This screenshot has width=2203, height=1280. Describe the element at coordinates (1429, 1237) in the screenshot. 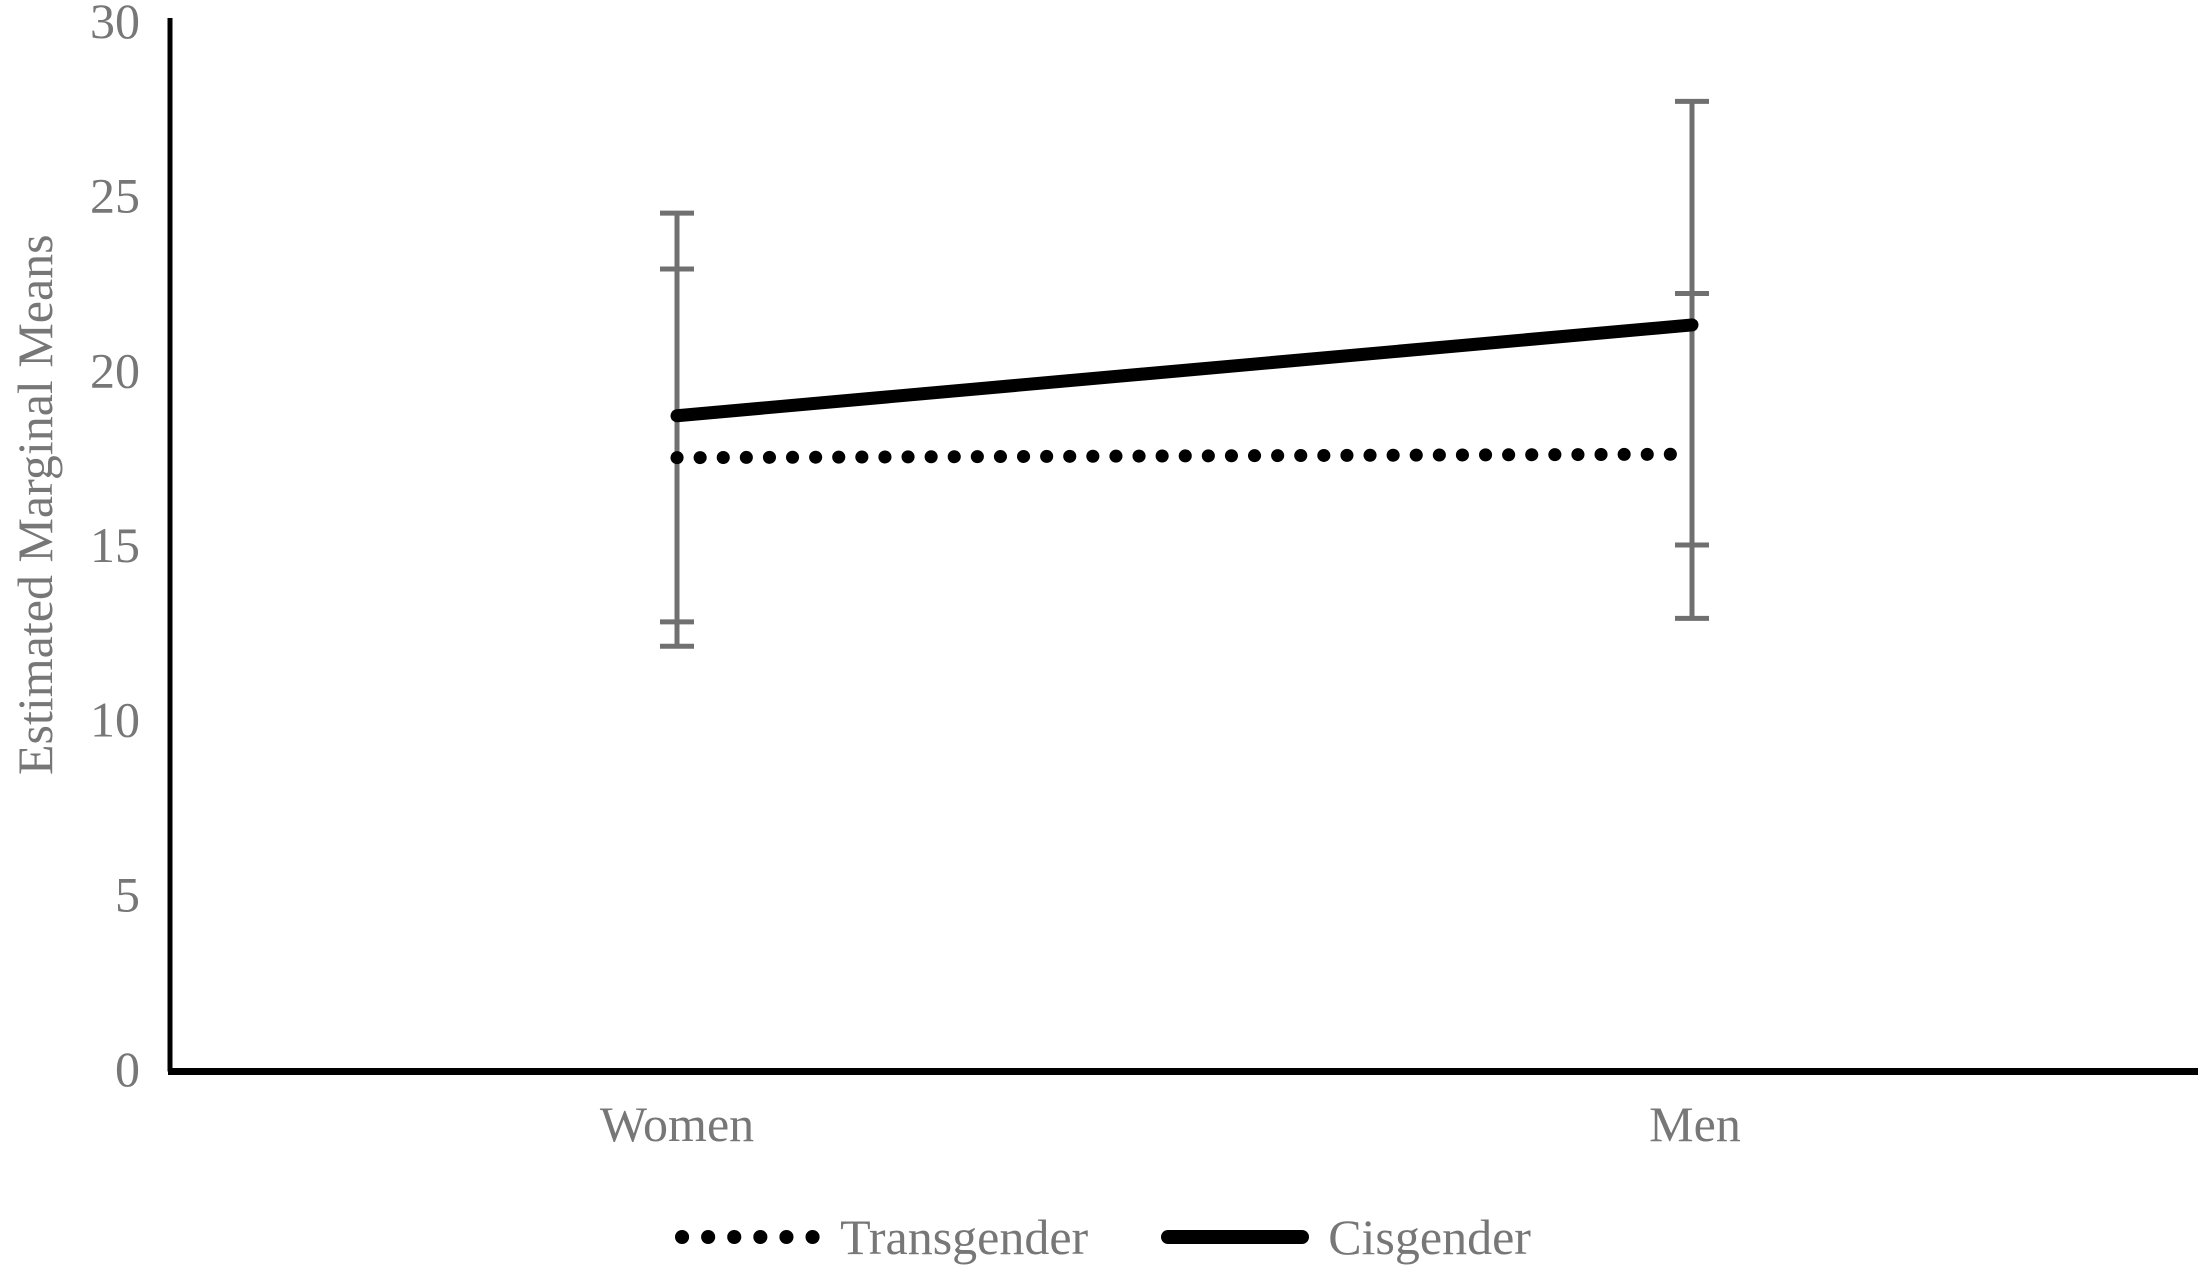

I see `legend-label-cisgender: Cisgender` at that location.